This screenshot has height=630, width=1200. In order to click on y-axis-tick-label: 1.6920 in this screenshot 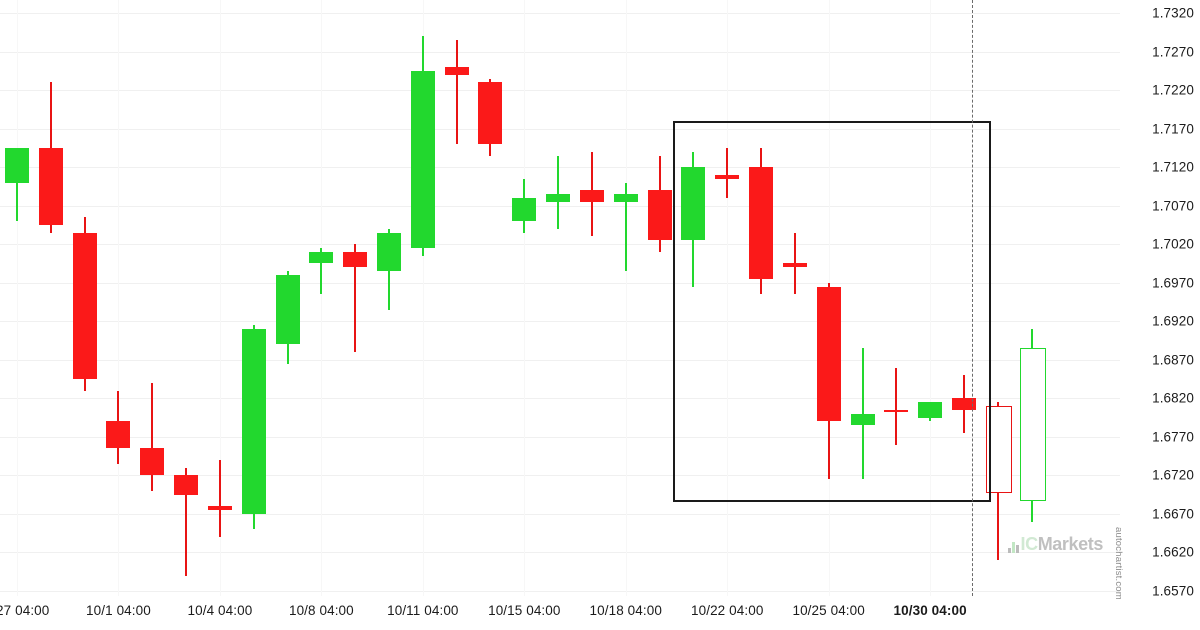, I will do `click(1173, 321)`.